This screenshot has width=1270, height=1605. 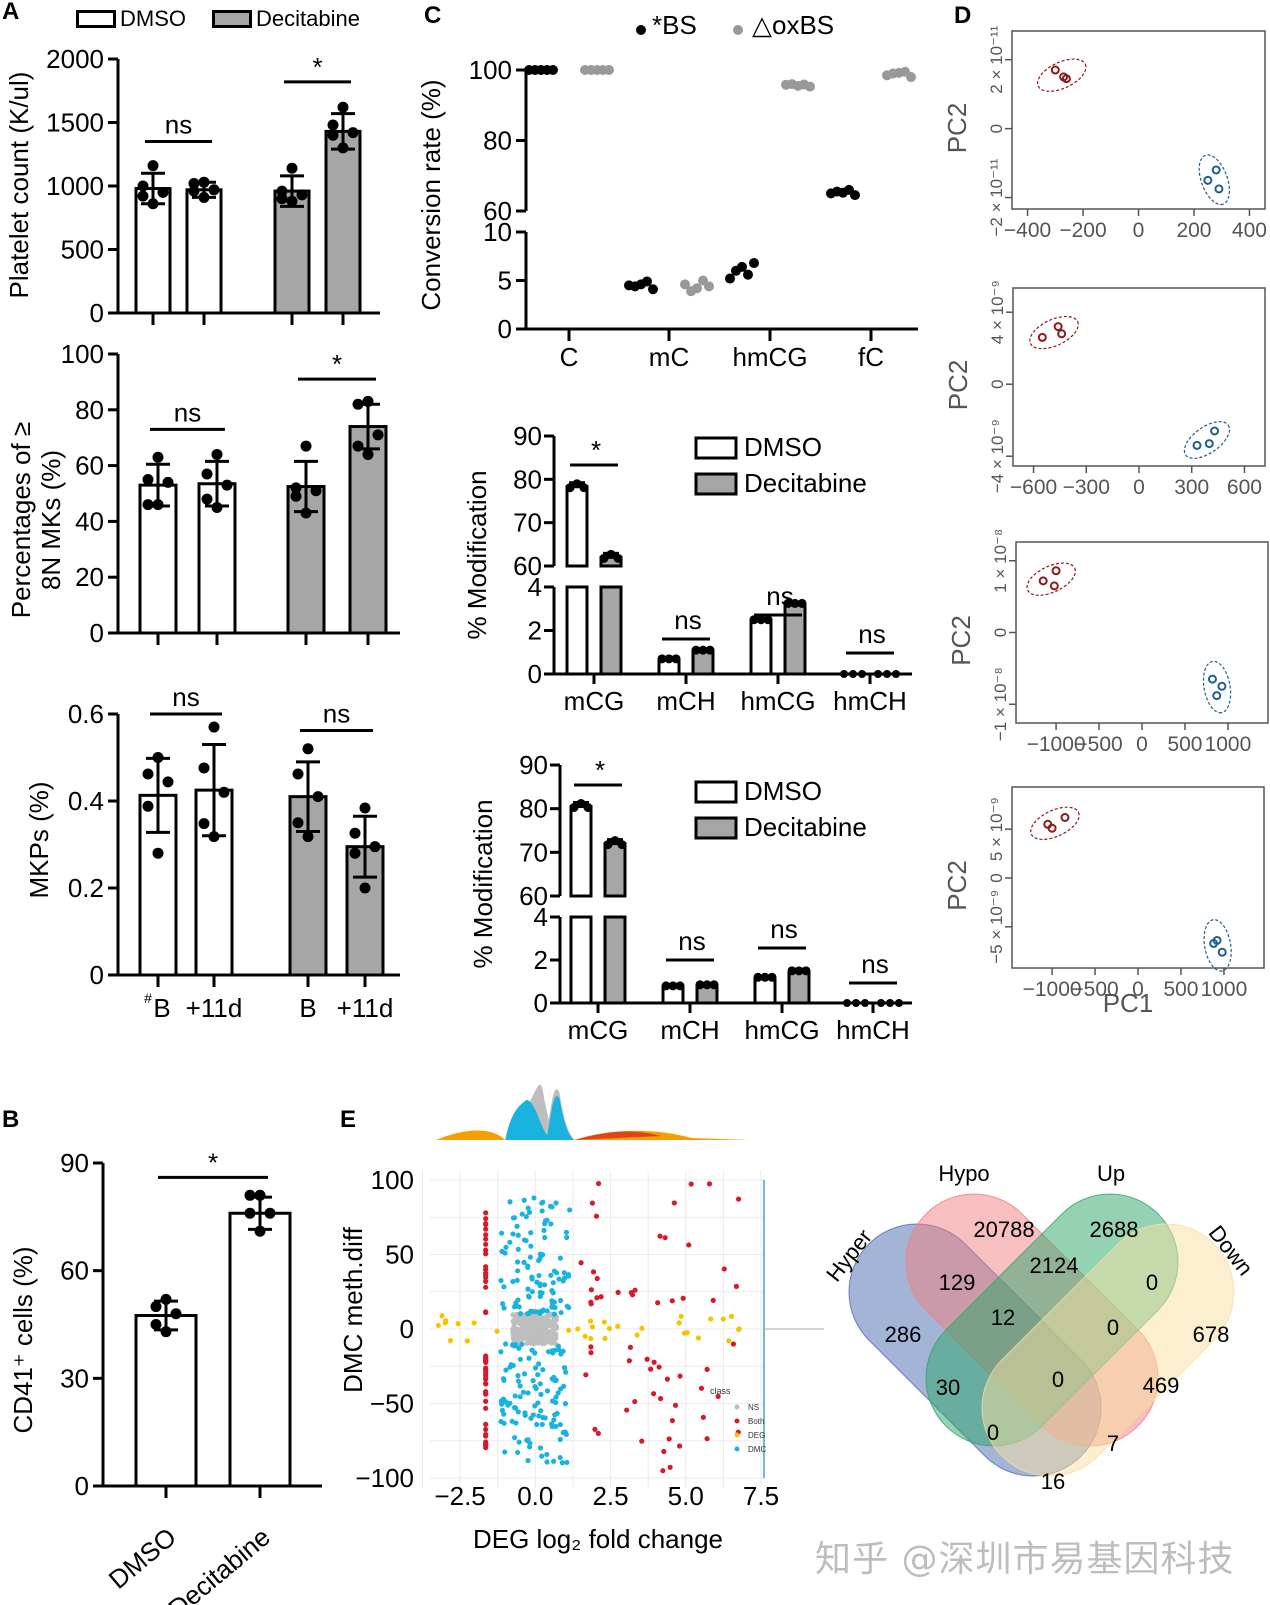 I want to click on x-tick-label: 0, so click(x=1139, y=230).